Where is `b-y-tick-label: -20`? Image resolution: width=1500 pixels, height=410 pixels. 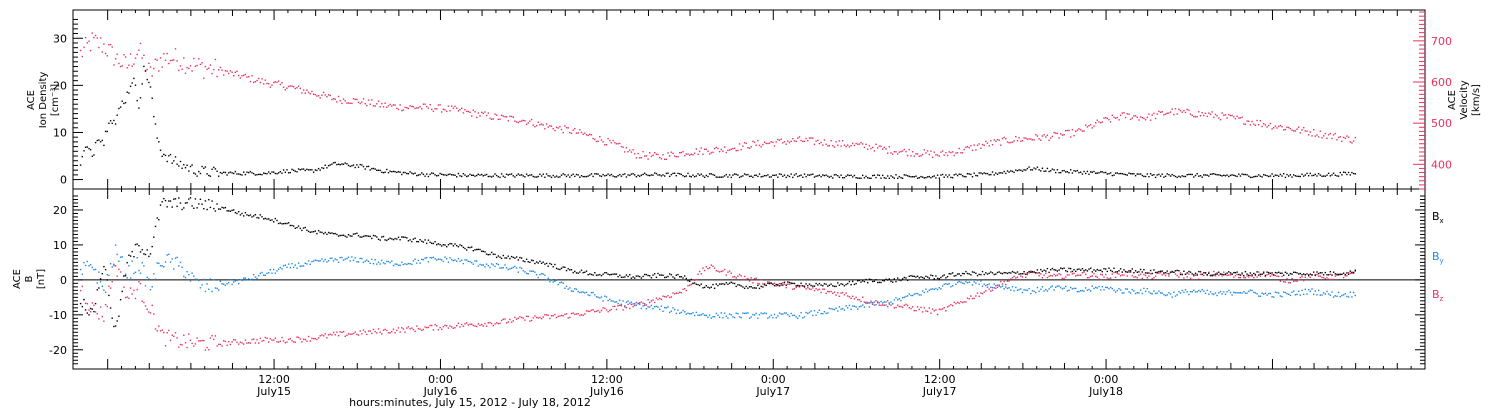 b-y-tick-label: -20 is located at coordinates (58, 350).